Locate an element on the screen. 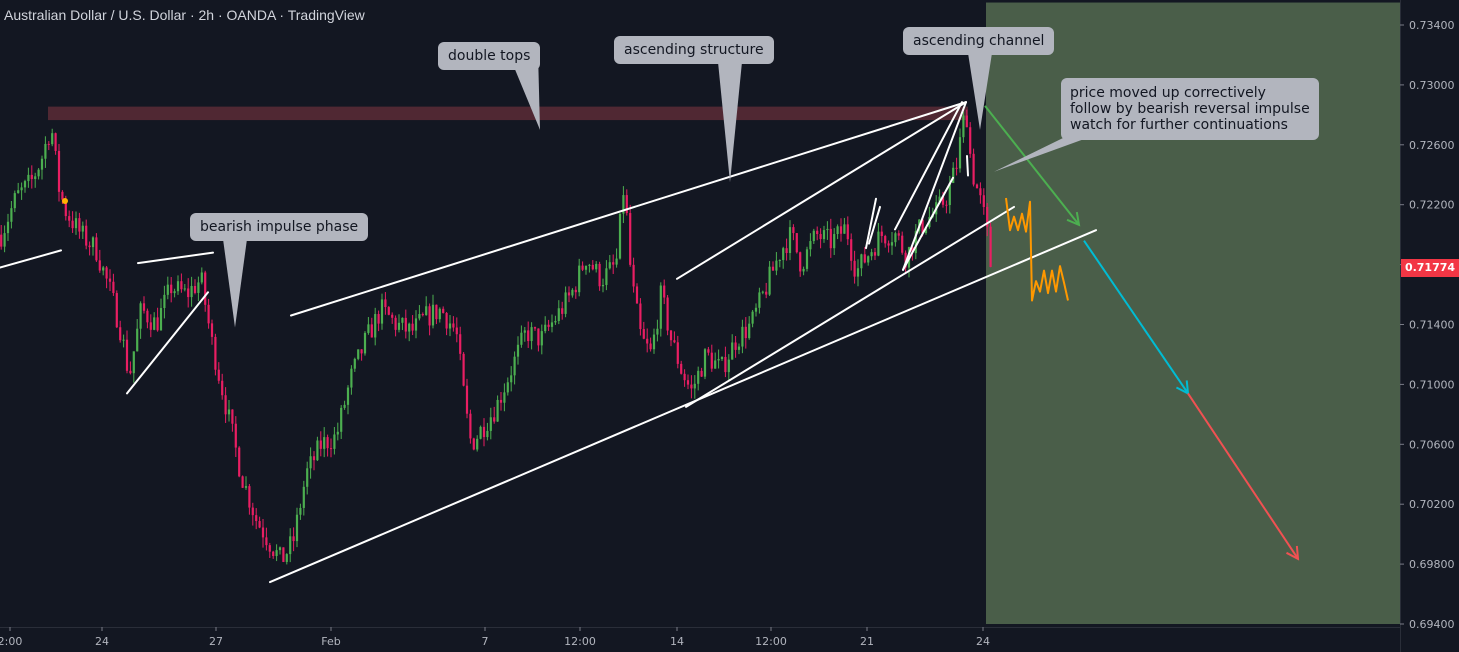 The height and width of the screenshot is (652, 1459). last-price-tag: 0.71774 is located at coordinates (1430, 268).